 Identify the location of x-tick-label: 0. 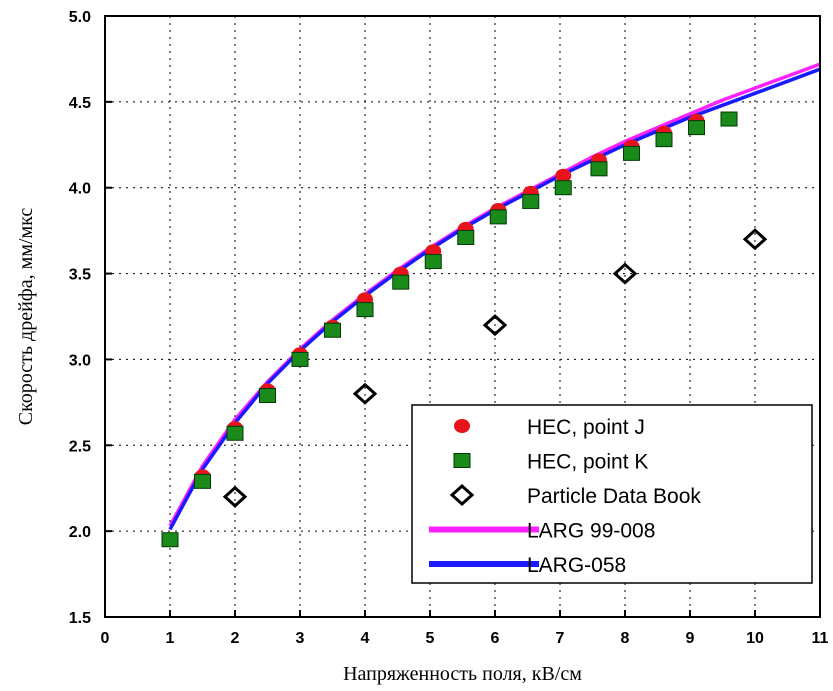
(105, 638).